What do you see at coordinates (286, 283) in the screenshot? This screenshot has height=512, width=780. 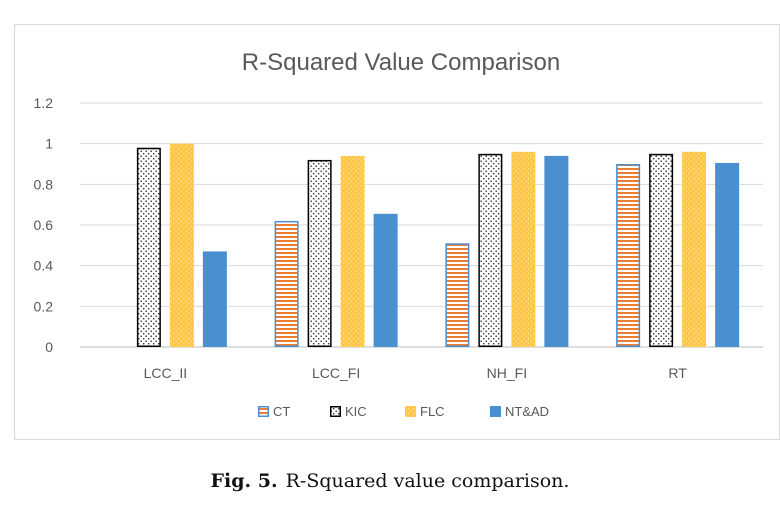 I see `bar-ct-lcc-fi` at bounding box center [286, 283].